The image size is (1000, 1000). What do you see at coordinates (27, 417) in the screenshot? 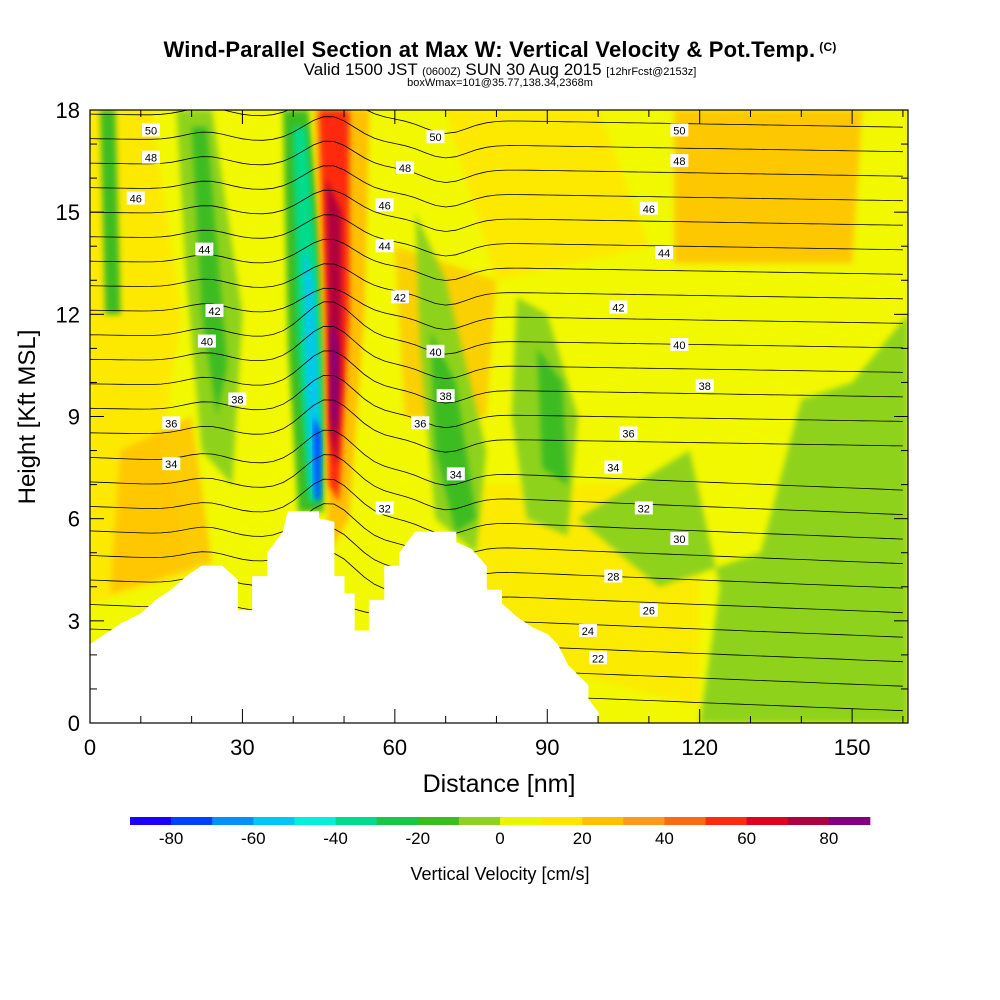
I see `y-axis-label: Height [Kft MSL]` at bounding box center [27, 417].